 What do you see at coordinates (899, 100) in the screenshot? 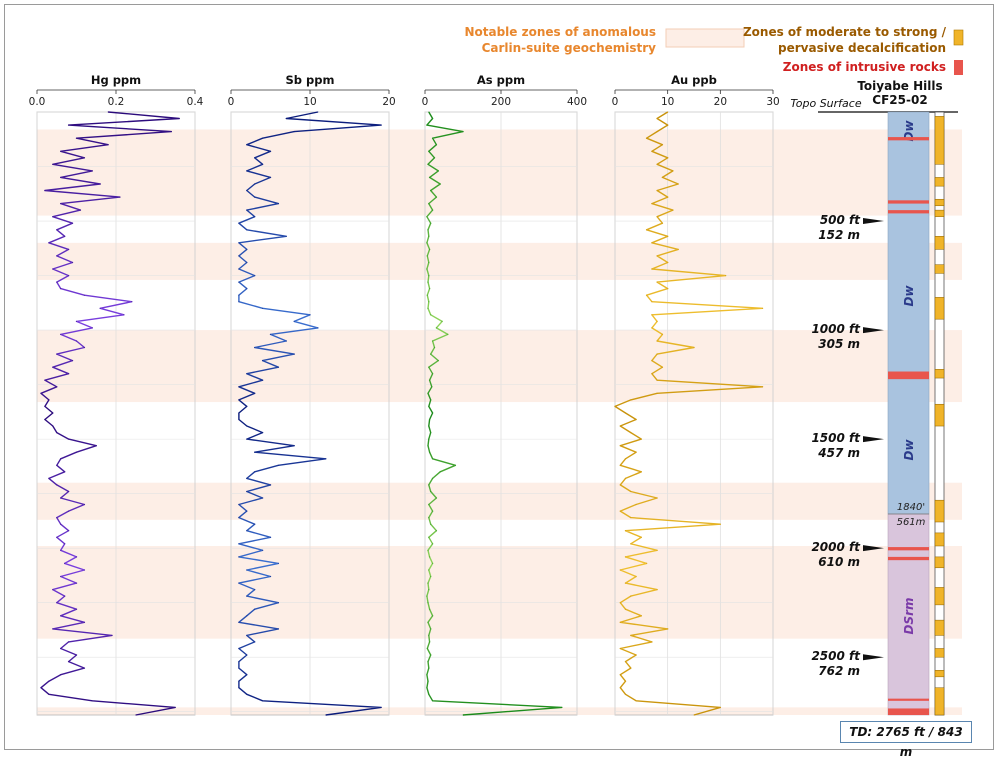
I see `well-id: CF25-02` at bounding box center [899, 100].